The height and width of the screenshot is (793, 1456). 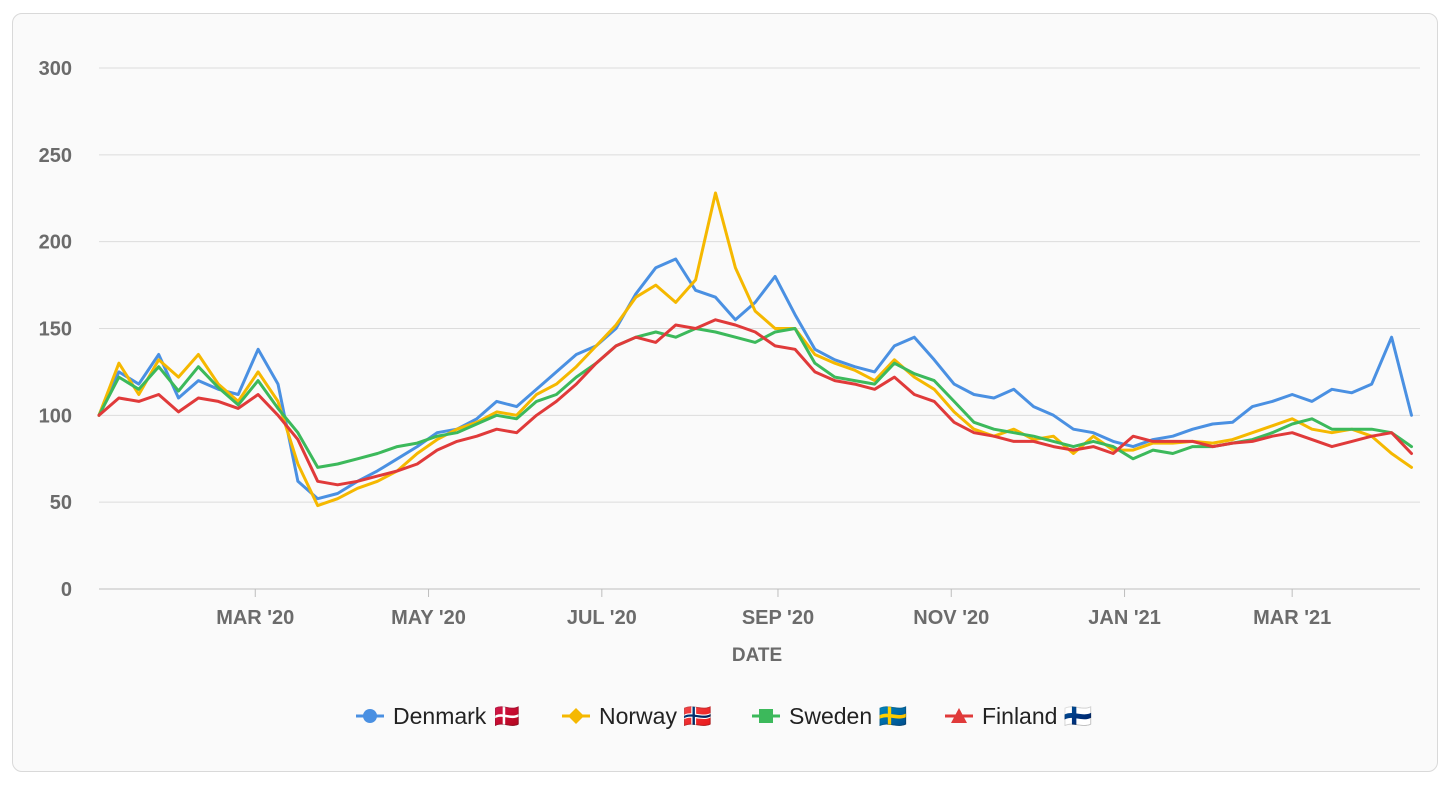 What do you see at coordinates (55, 416) in the screenshot?
I see `y-tick-label: 100` at bounding box center [55, 416].